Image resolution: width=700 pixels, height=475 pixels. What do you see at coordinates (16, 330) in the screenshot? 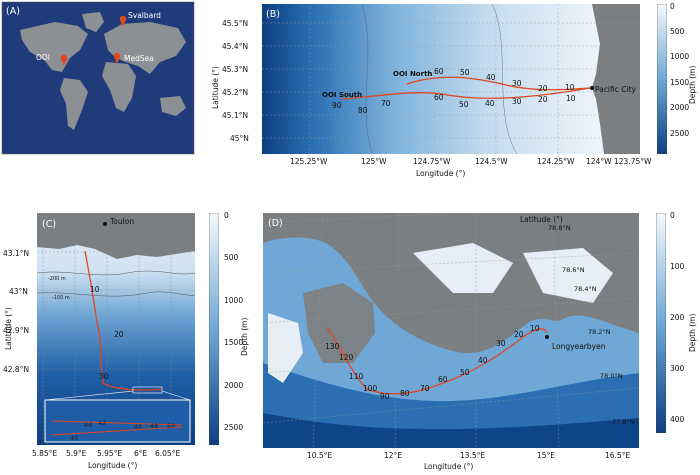
I see `y-tick: 42.9°N` at bounding box center [16, 330].